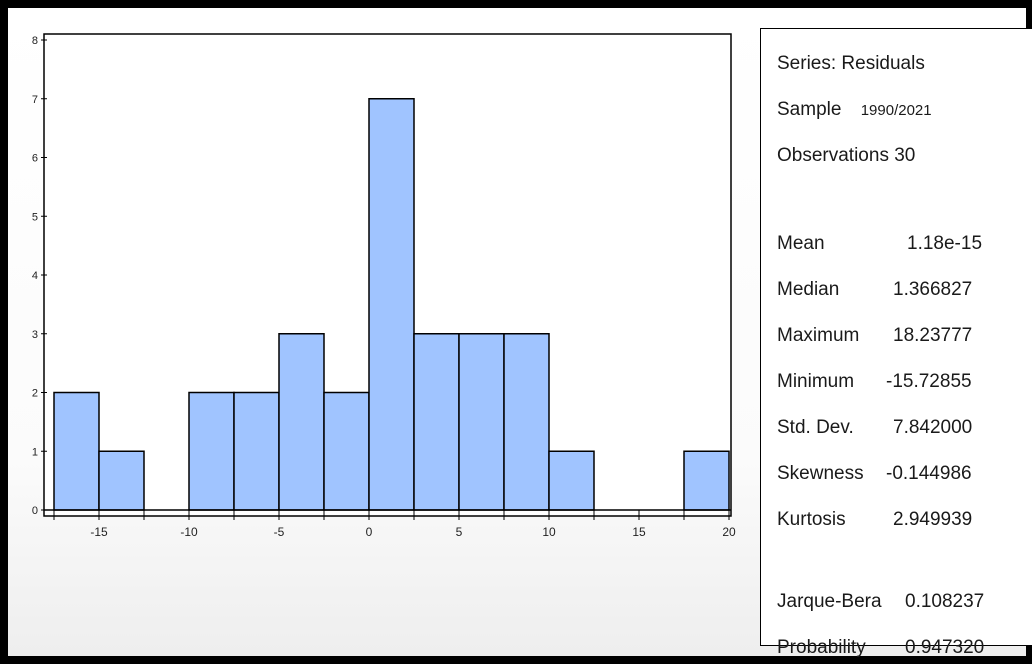 This screenshot has height=664, width=1032. Describe the element at coordinates (818, 335) in the screenshot. I see `stat-label-maximum: Maximum` at that location.